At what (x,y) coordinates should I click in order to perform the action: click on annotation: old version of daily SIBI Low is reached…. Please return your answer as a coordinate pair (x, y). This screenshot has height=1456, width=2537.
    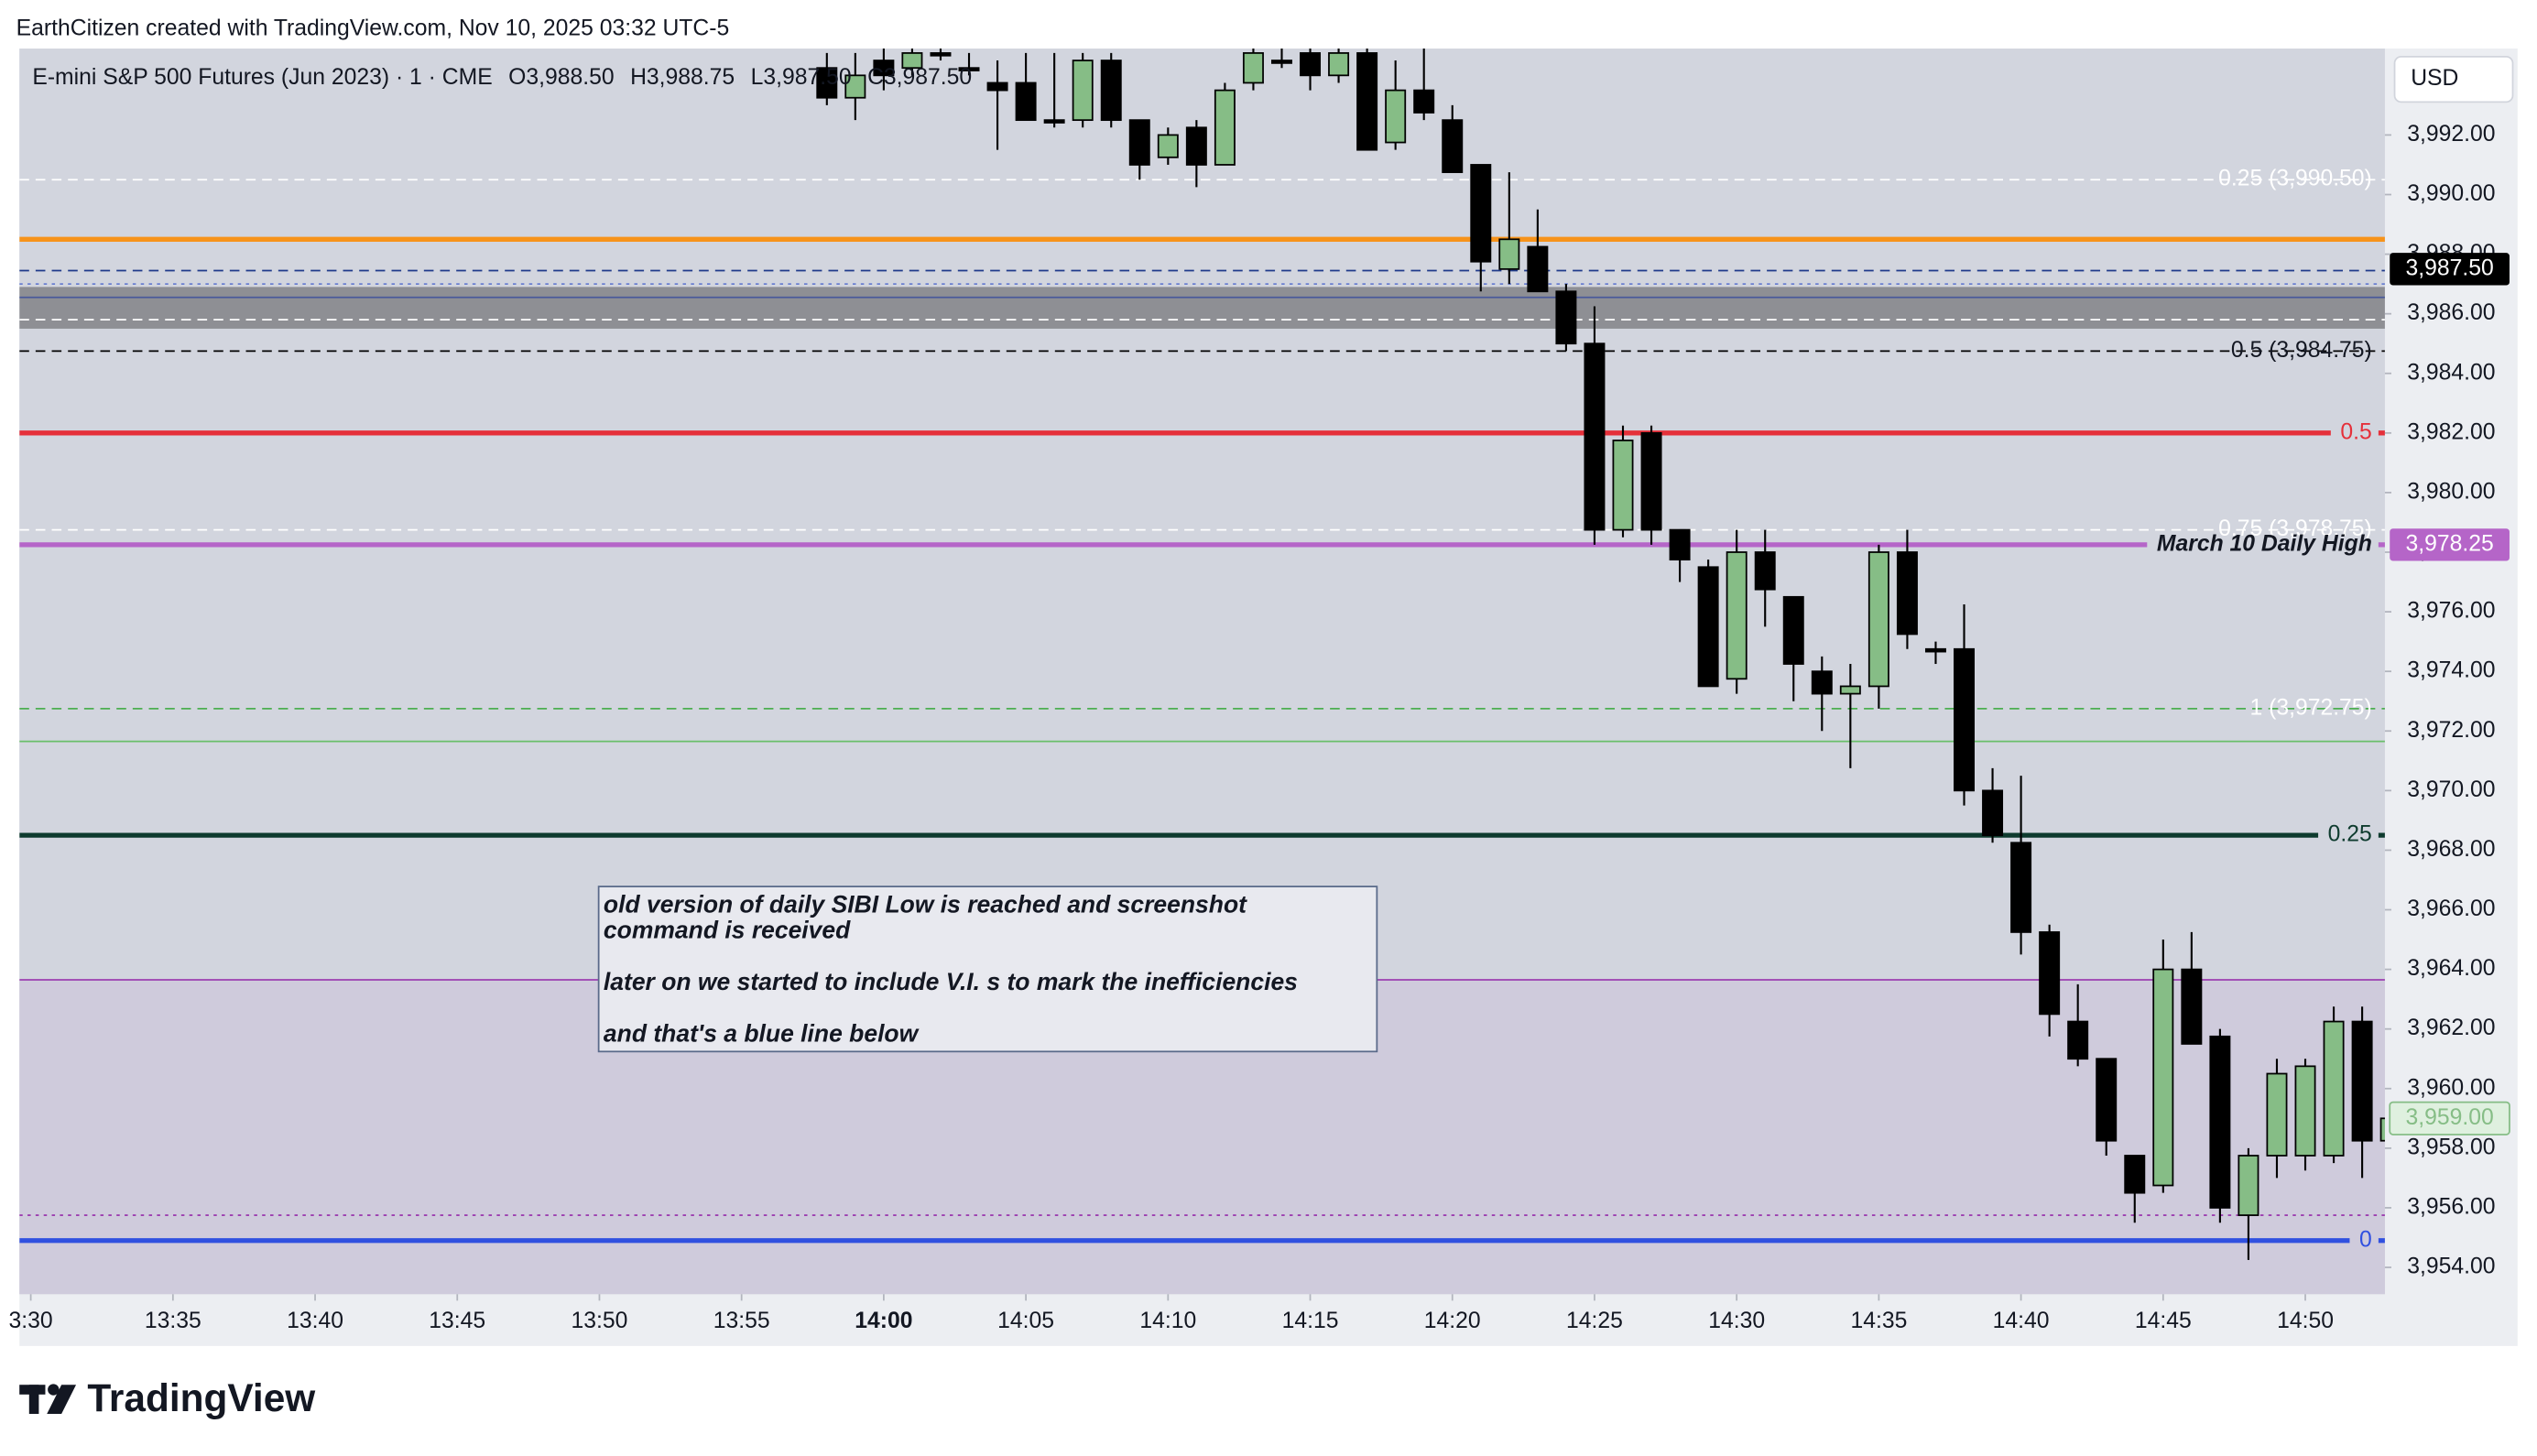
    Looking at the image, I should click on (951, 968).